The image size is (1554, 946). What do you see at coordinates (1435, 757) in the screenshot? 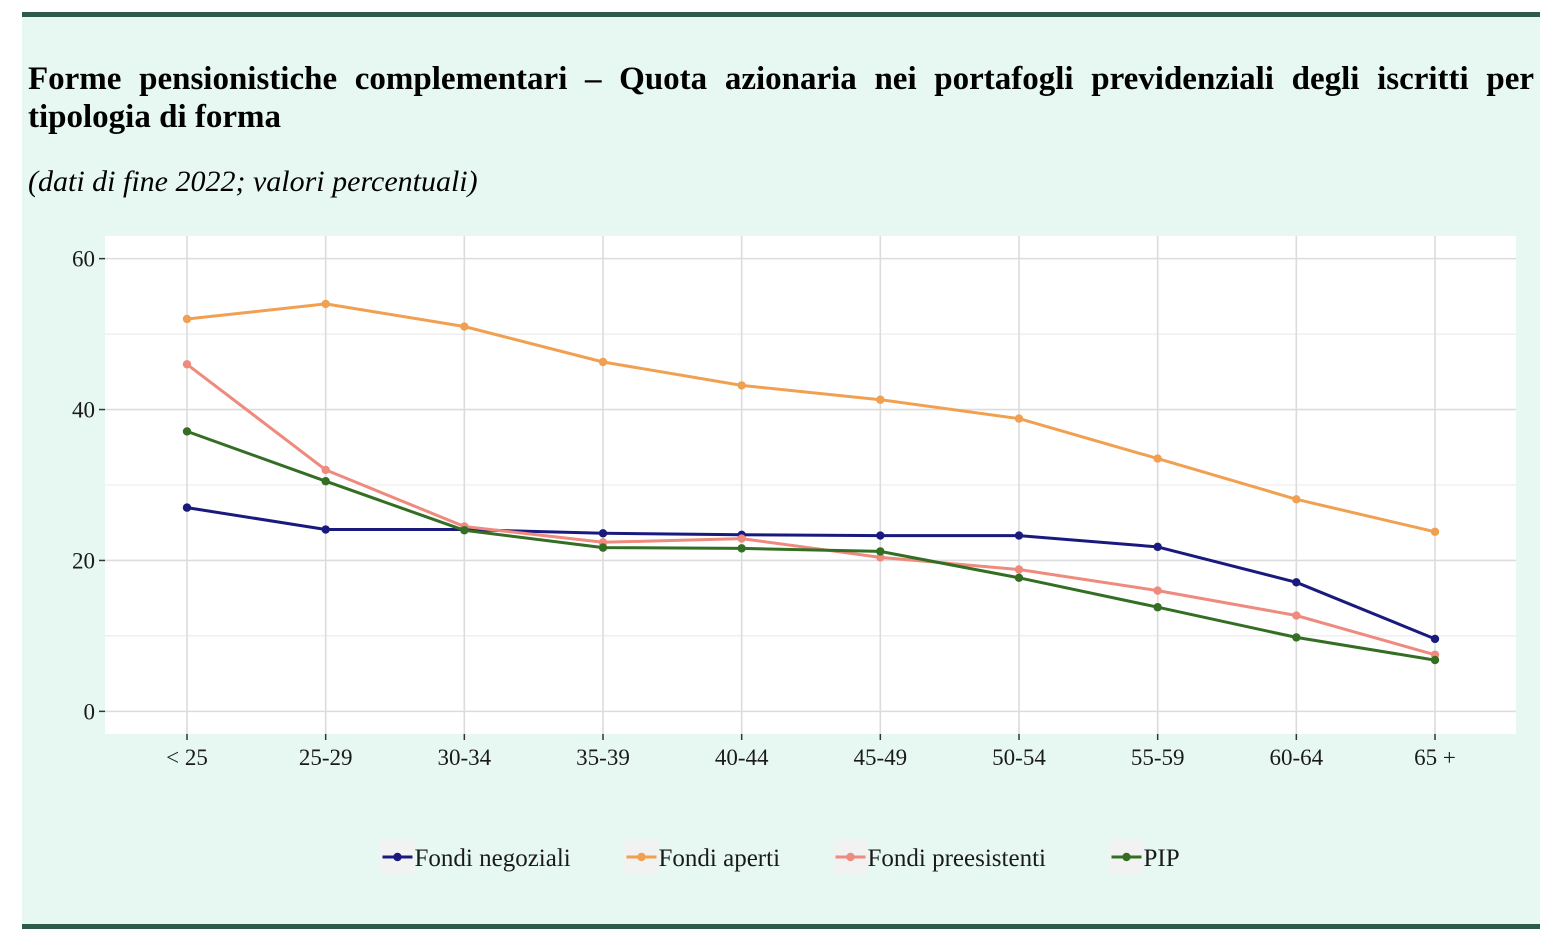
I see `x-tick-label: 65 +` at bounding box center [1435, 757].